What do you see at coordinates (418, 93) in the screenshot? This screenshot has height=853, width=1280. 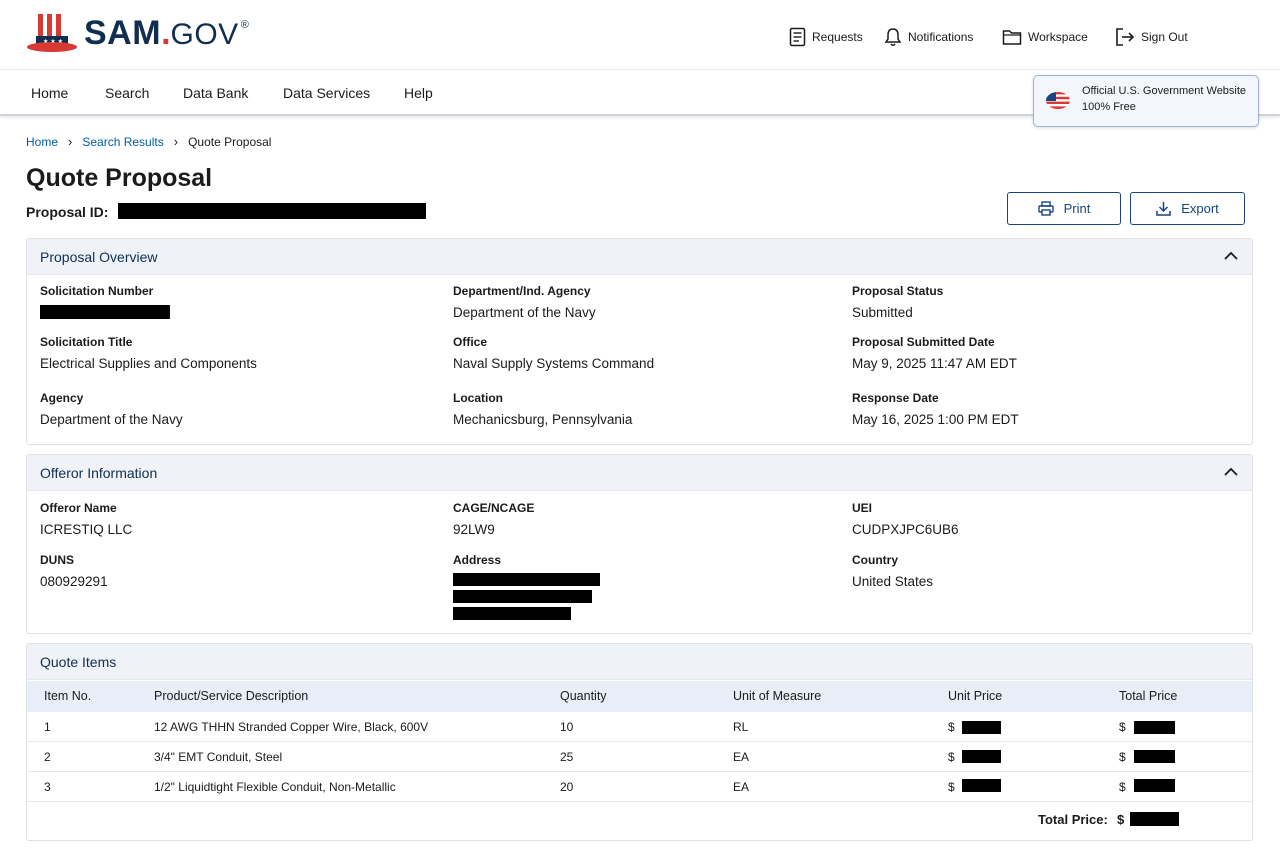 I see `nav-help: Help` at bounding box center [418, 93].